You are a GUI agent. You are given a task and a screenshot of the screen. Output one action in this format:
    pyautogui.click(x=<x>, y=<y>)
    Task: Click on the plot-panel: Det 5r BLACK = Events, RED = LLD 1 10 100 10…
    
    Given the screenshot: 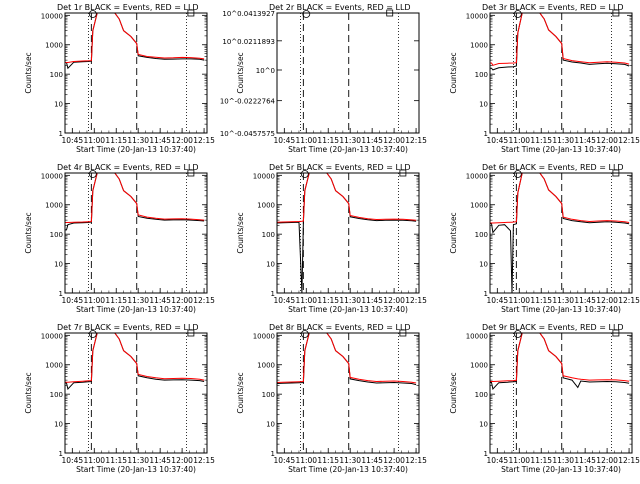 What is the action you would take?
    pyautogui.click(x=331, y=238)
    